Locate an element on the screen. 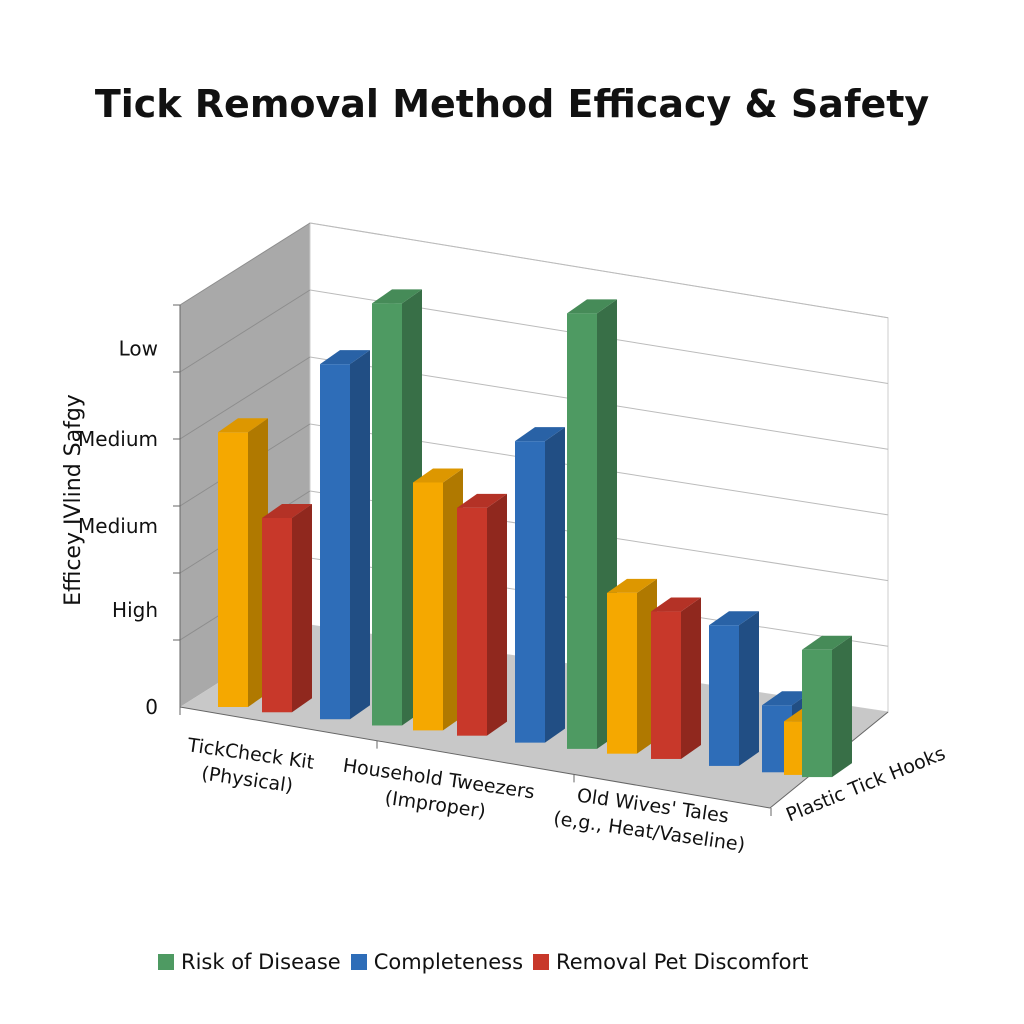 This screenshot has height=1024, width=1024. bar-top-s2-c2 is located at coordinates (734, 618).